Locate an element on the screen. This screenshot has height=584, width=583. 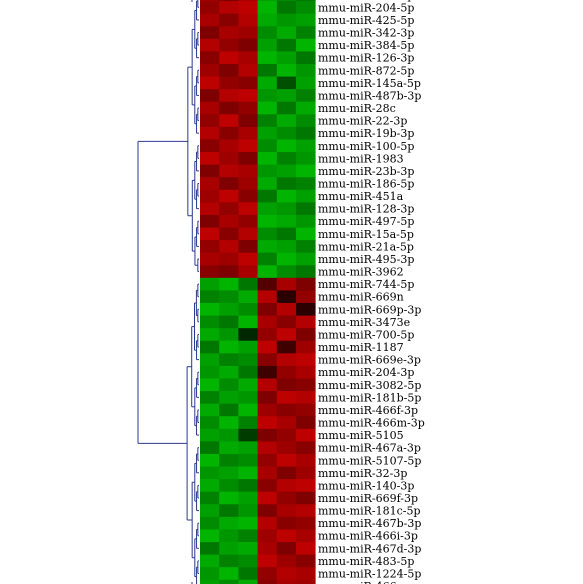
row-label: mmu-miR-186-5p is located at coordinates (366, 183).